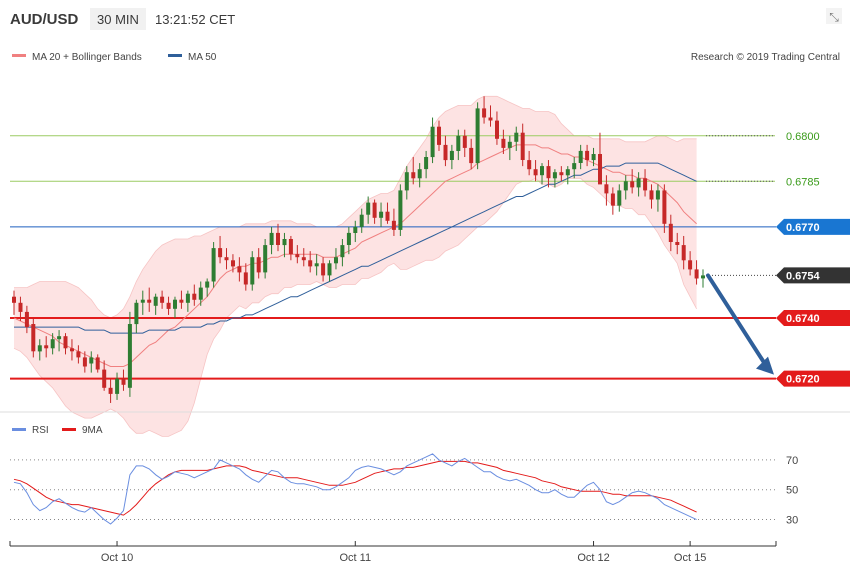 The height and width of the screenshot is (576, 850). I want to click on rsi-ma-legend-label: 9MA, so click(92, 430).